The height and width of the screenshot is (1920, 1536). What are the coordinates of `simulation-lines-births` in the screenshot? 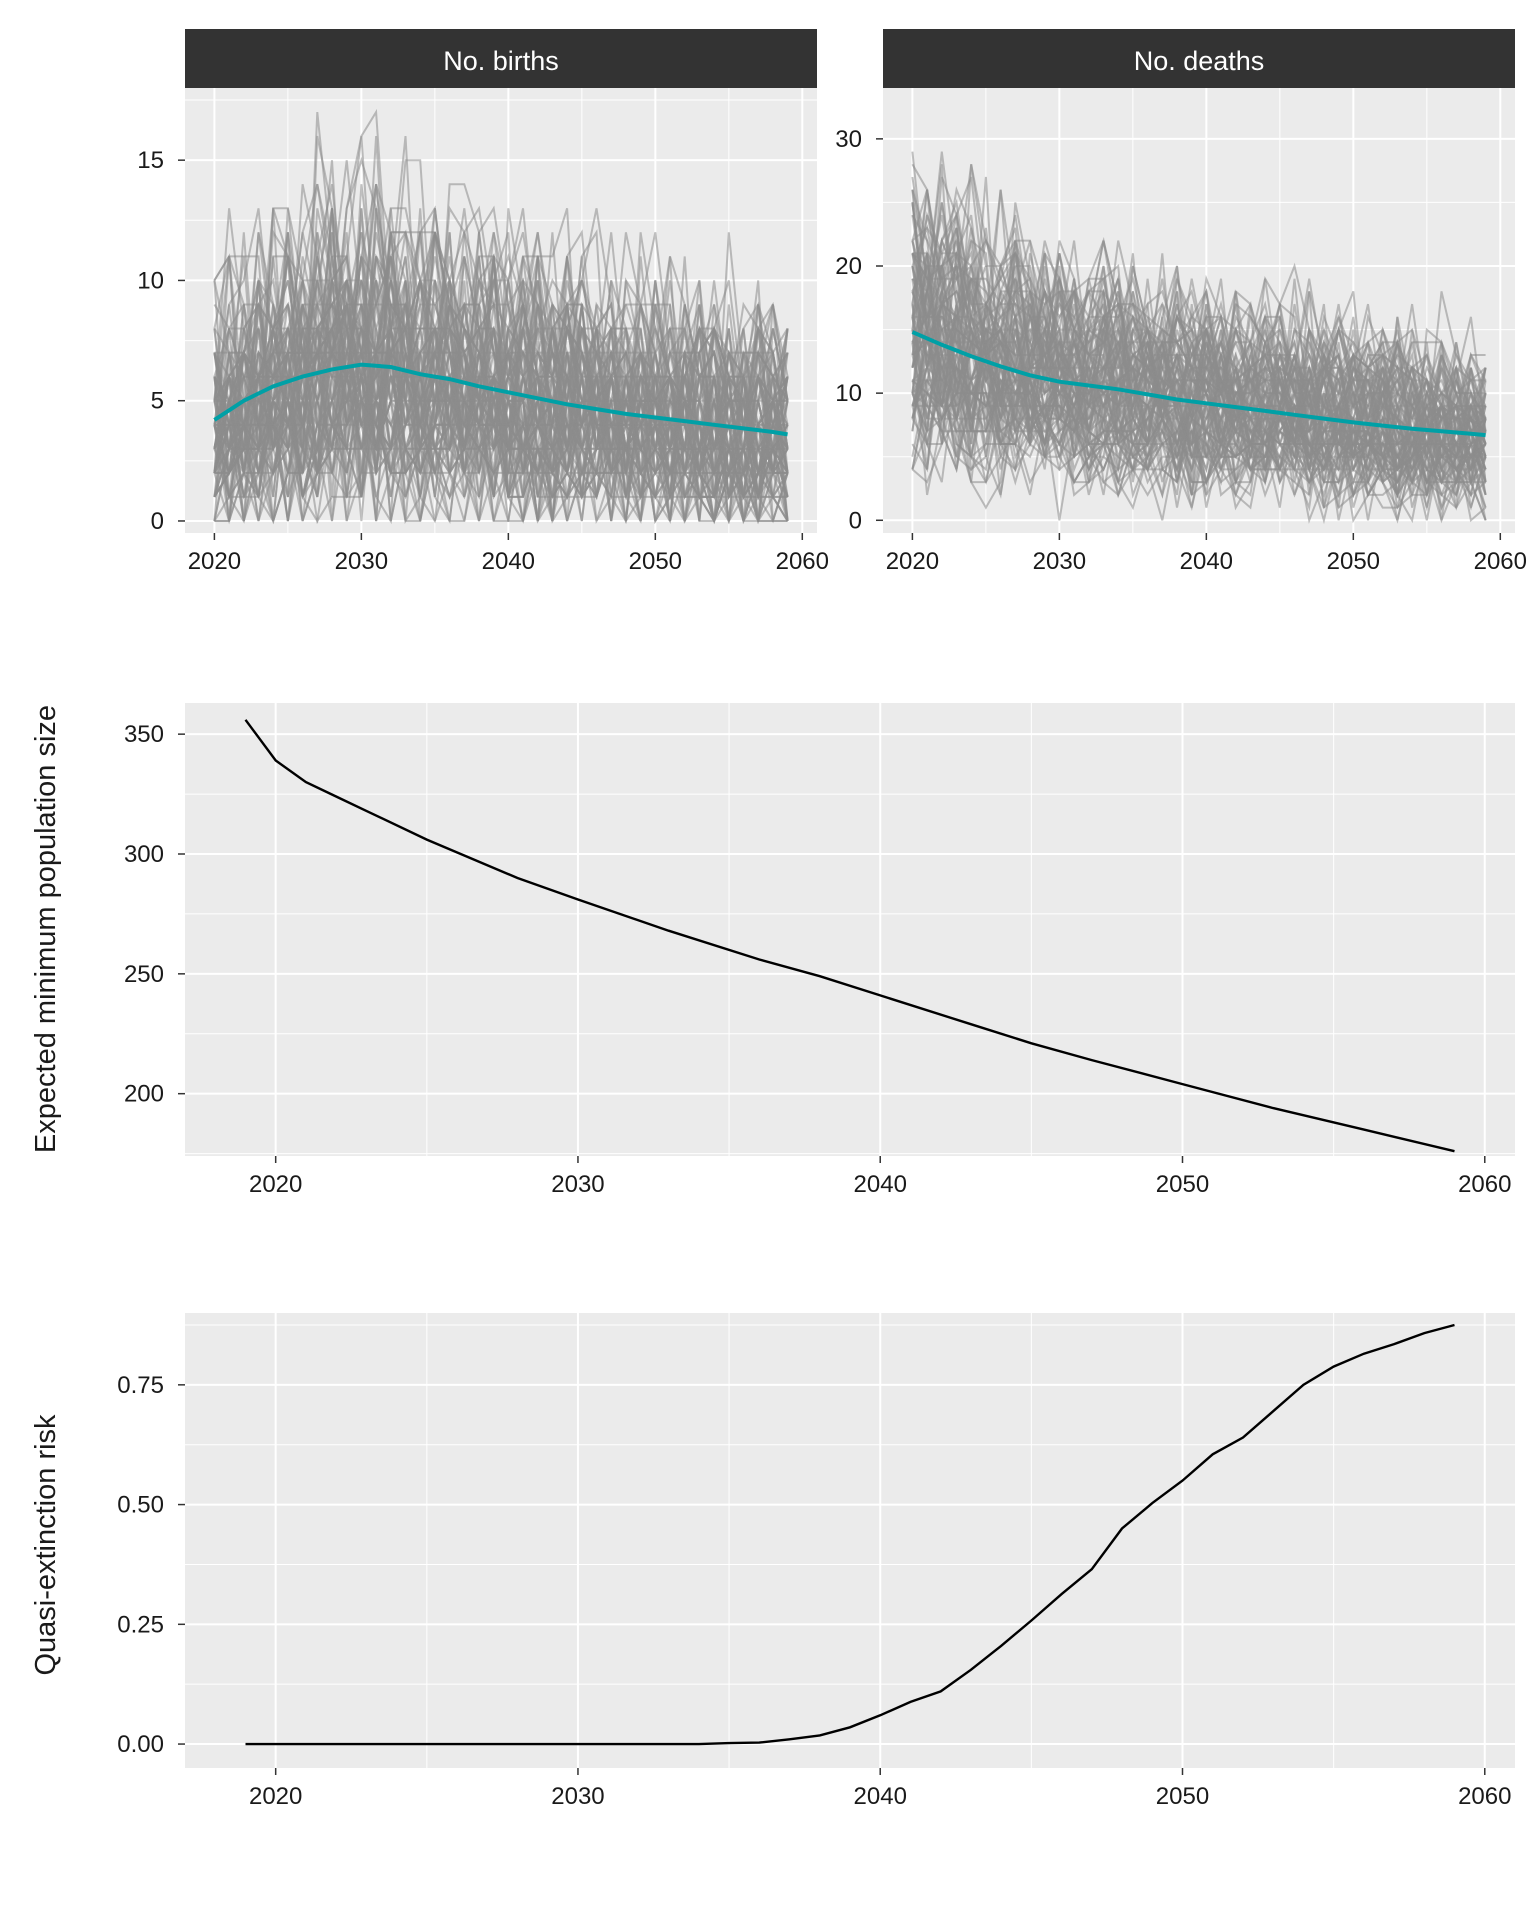 It's located at (501, 316).